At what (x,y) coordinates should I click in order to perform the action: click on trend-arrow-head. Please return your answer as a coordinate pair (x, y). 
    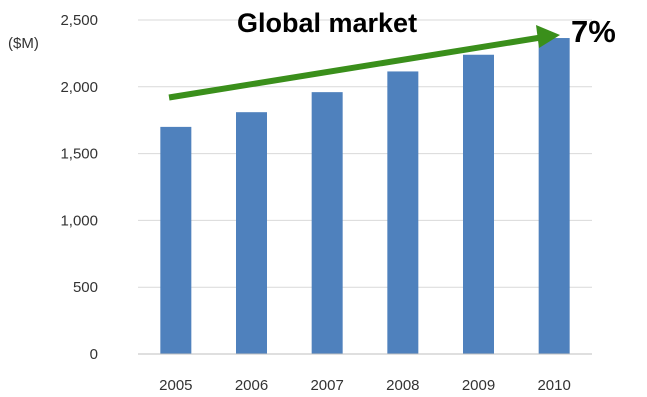
    Looking at the image, I should click on (548, 36).